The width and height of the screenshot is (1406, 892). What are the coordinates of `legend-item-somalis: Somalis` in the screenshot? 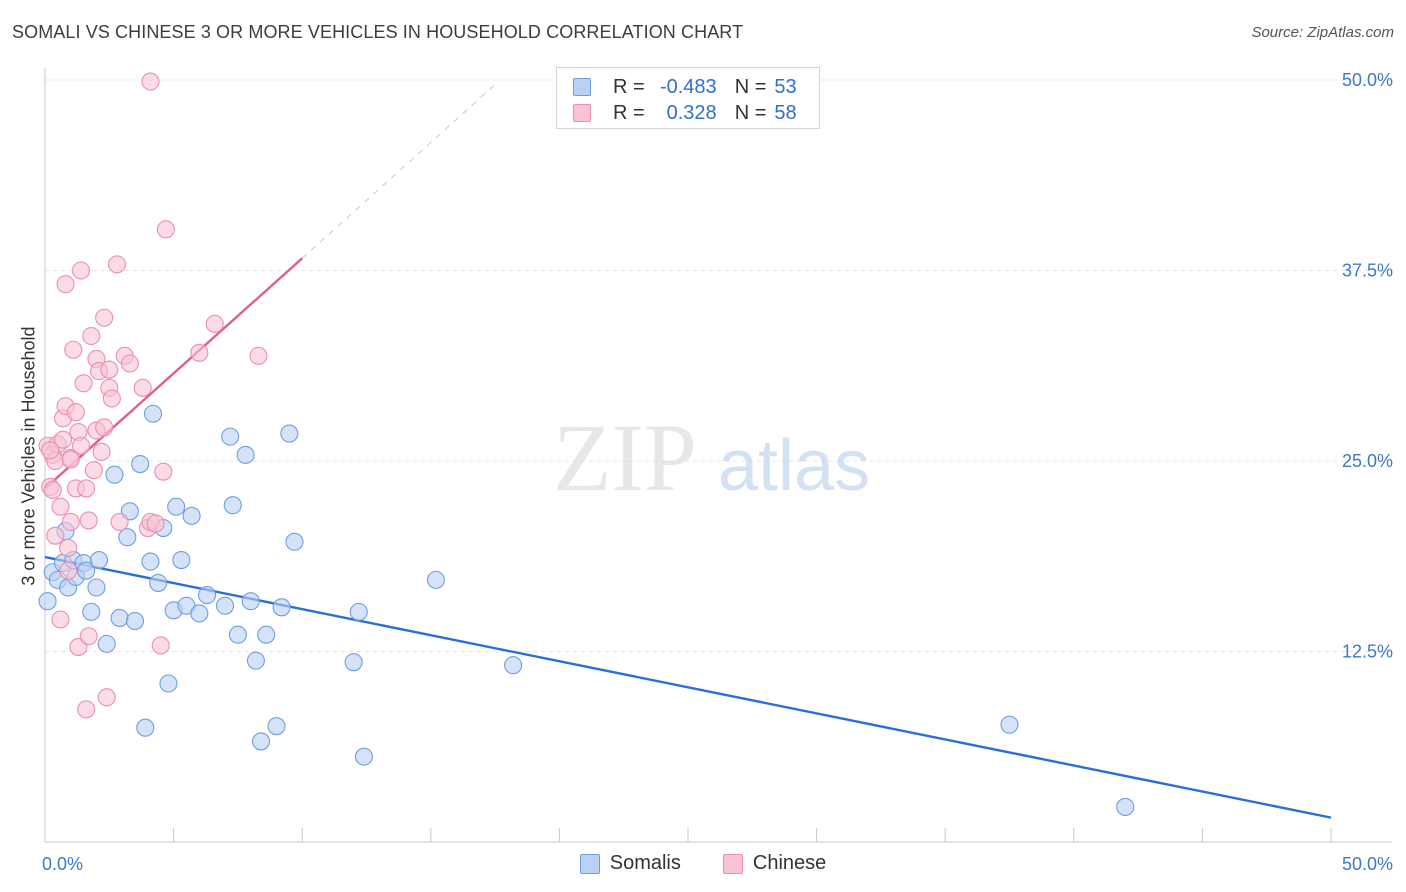 It's located at (630, 863).